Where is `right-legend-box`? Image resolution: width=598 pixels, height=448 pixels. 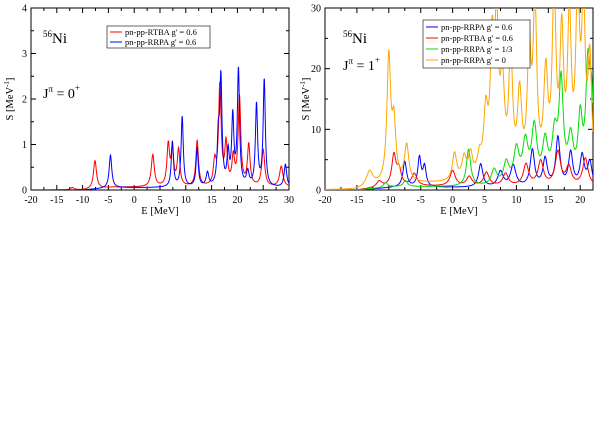
right-legend-box is located at coordinates (476, 44).